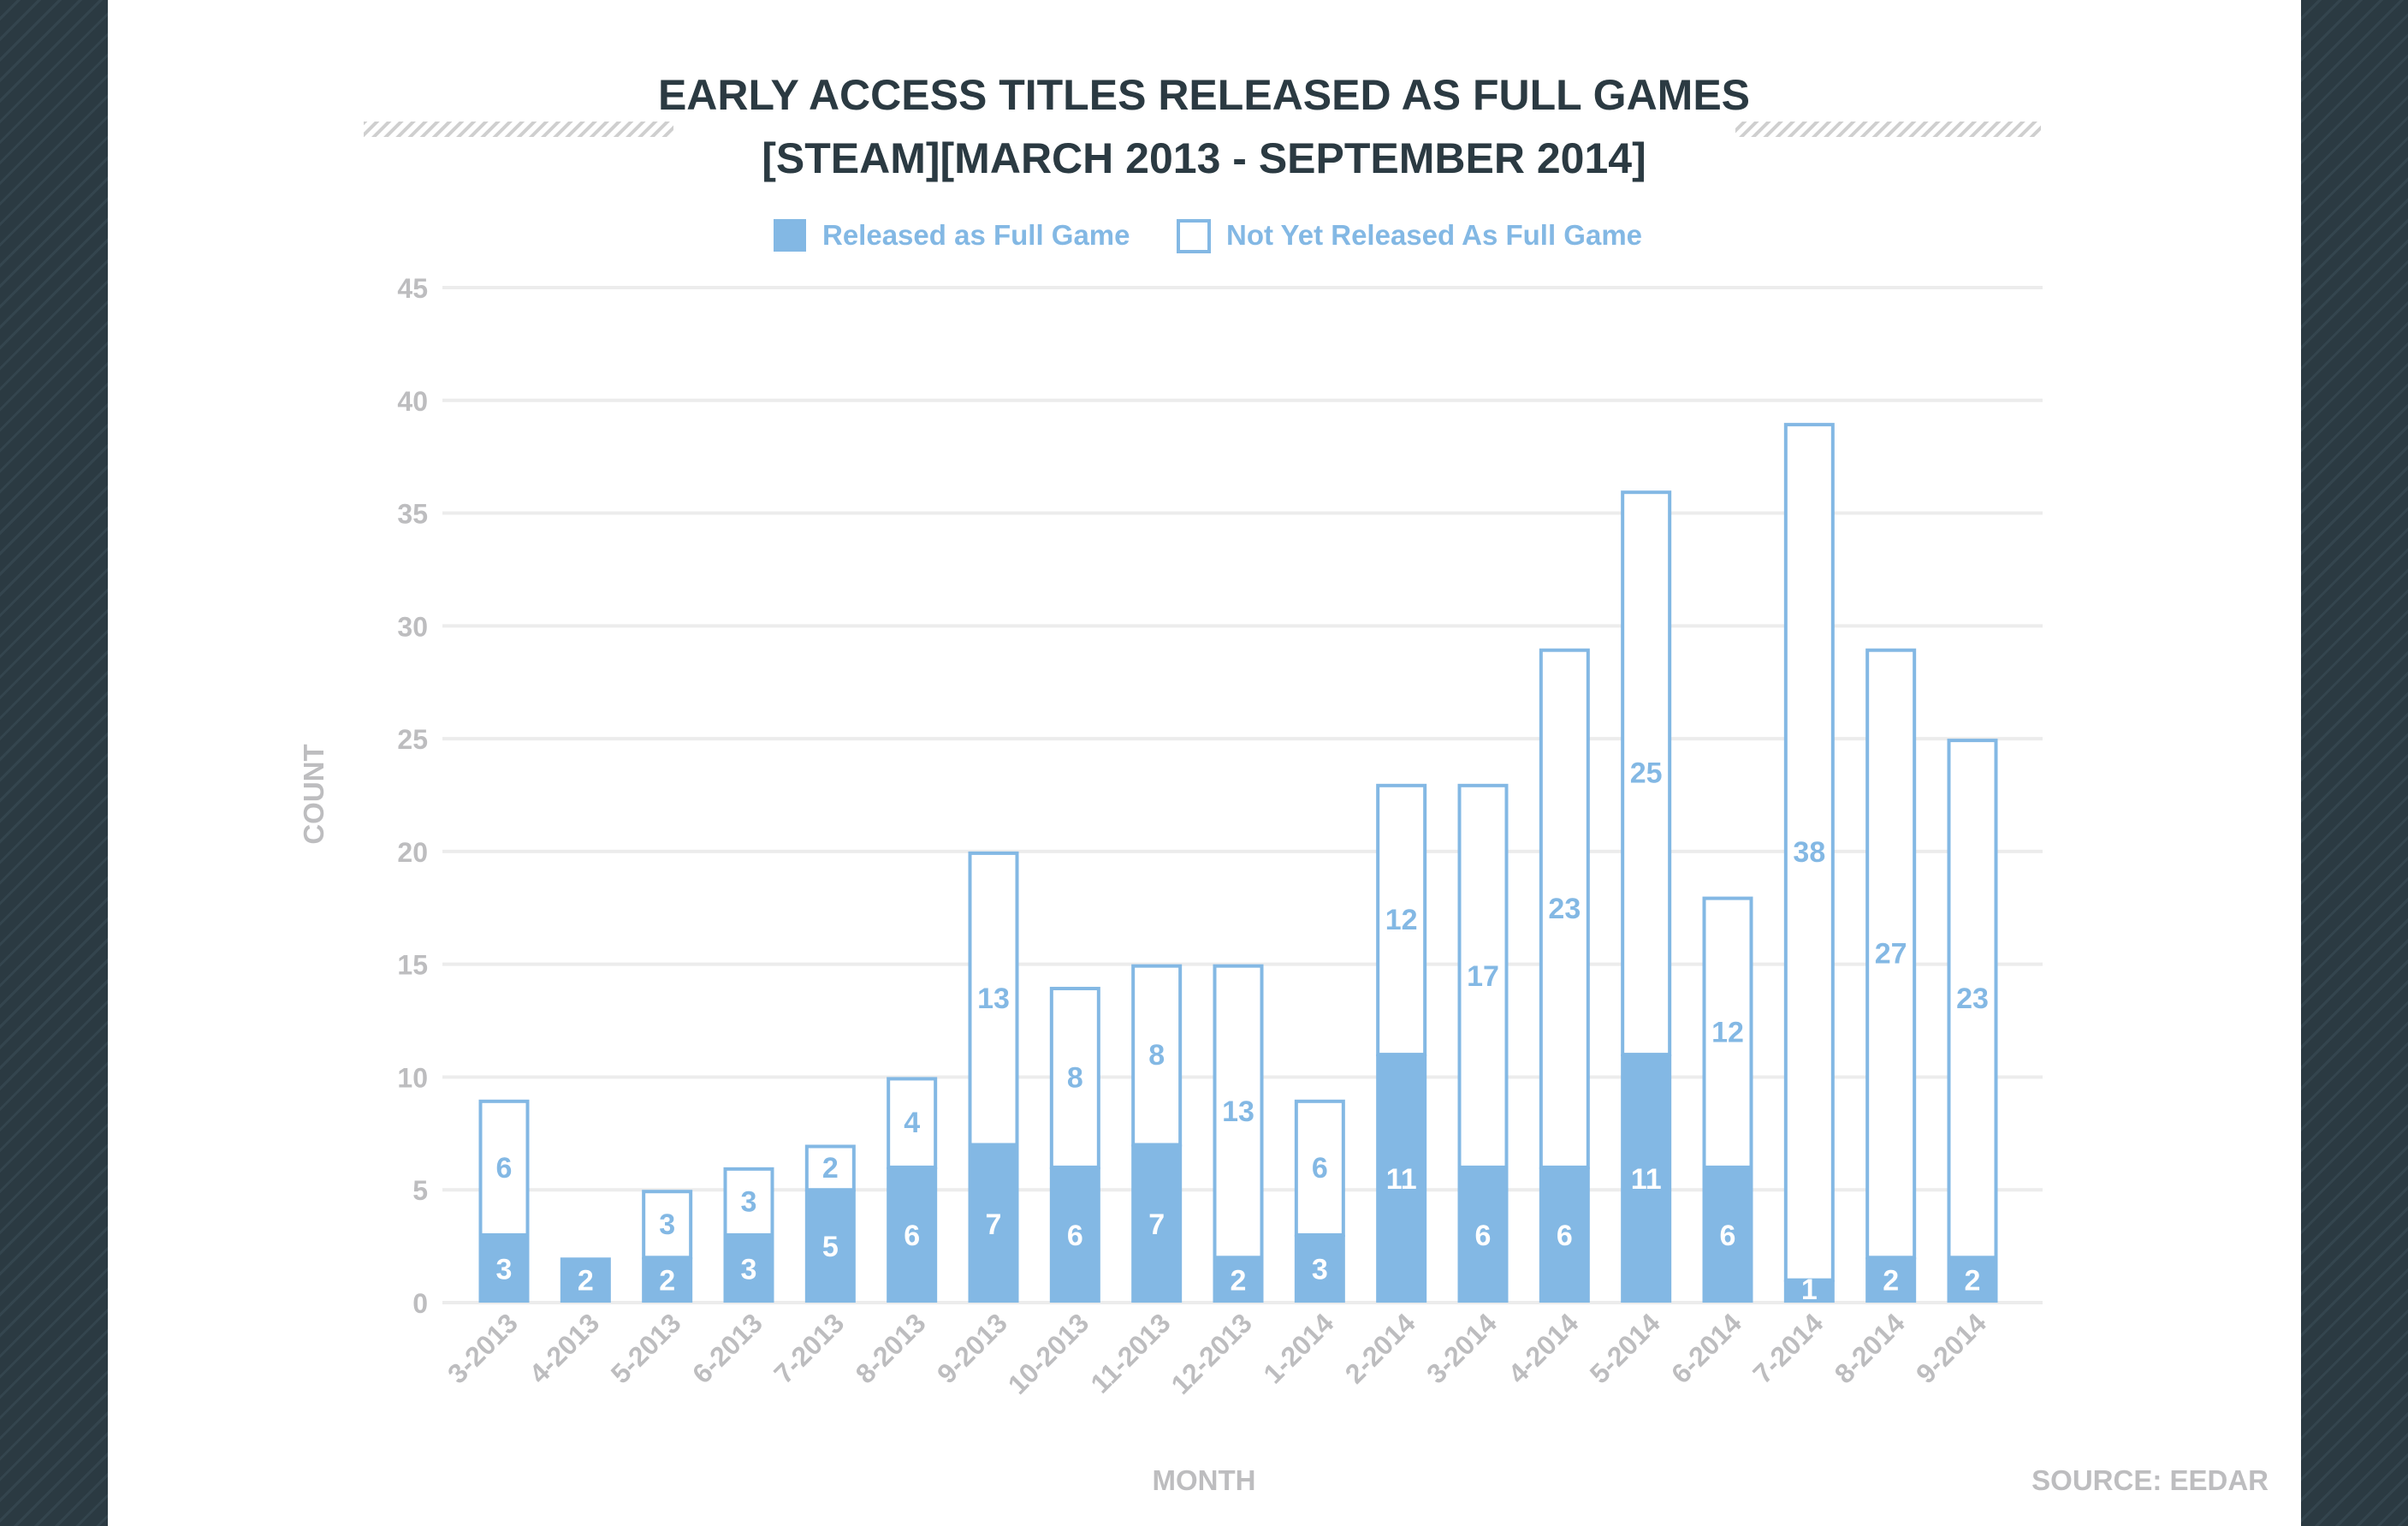 The image size is (2408, 1526). I want to click on x-tick-label: 3-2014, so click(1461, 1348).